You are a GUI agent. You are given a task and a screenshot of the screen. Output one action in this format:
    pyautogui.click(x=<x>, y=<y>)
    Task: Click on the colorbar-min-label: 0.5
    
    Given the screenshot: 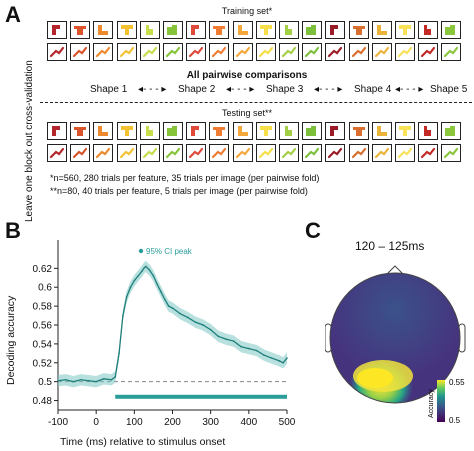 What is the action you would take?
    pyautogui.click(x=455, y=420)
    